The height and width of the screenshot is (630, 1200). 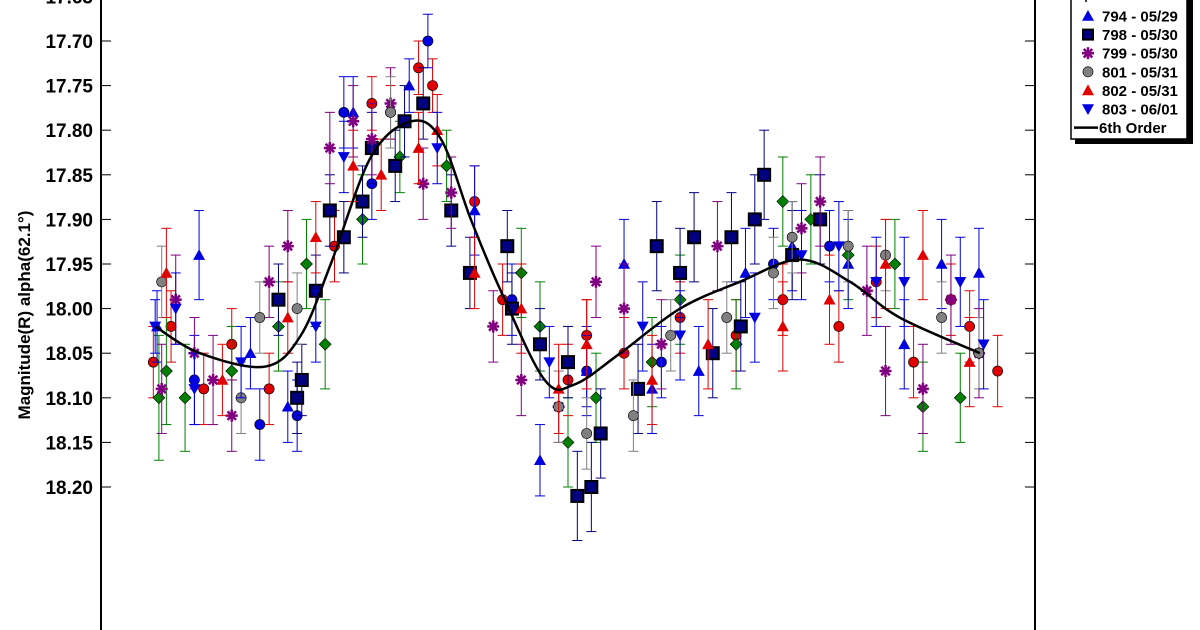 What do you see at coordinates (1130, 35) in the screenshot?
I see `legend-item: 798 - 05/30` at bounding box center [1130, 35].